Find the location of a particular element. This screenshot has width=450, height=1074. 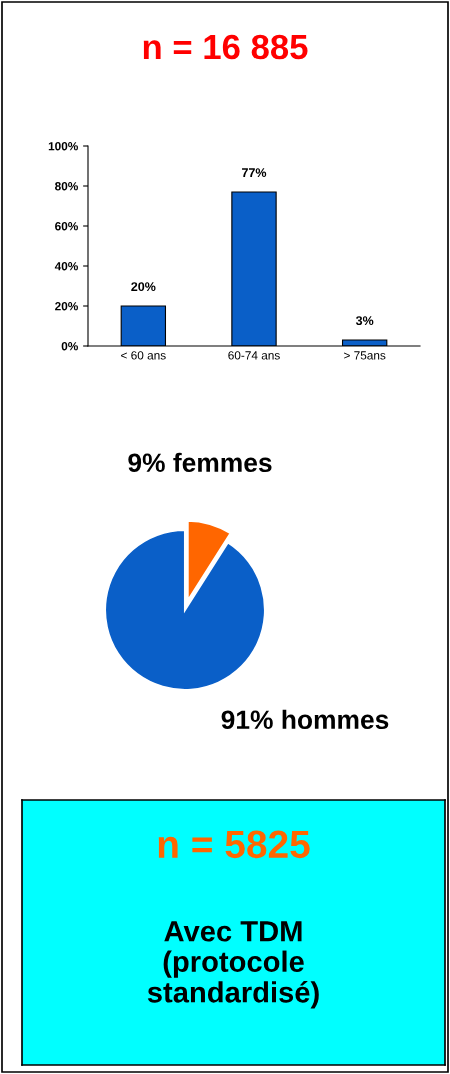

x-tick-label: < 60 ans is located at coordinates (143, 355).